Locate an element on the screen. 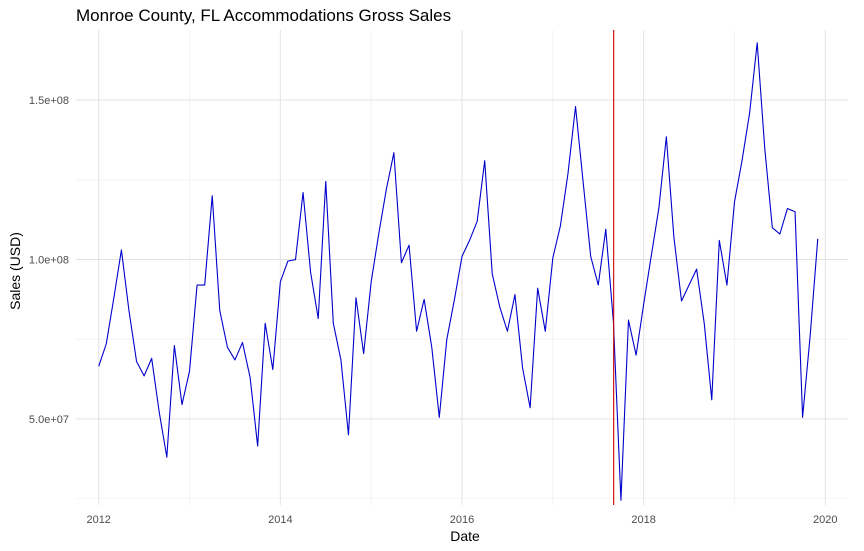 Image resolution: width=864 pixels, height=551 pixels. y-axis-ticks: 5.0e+07 1.0e+08 1.5e+08 is located at coordinates (49, 260).